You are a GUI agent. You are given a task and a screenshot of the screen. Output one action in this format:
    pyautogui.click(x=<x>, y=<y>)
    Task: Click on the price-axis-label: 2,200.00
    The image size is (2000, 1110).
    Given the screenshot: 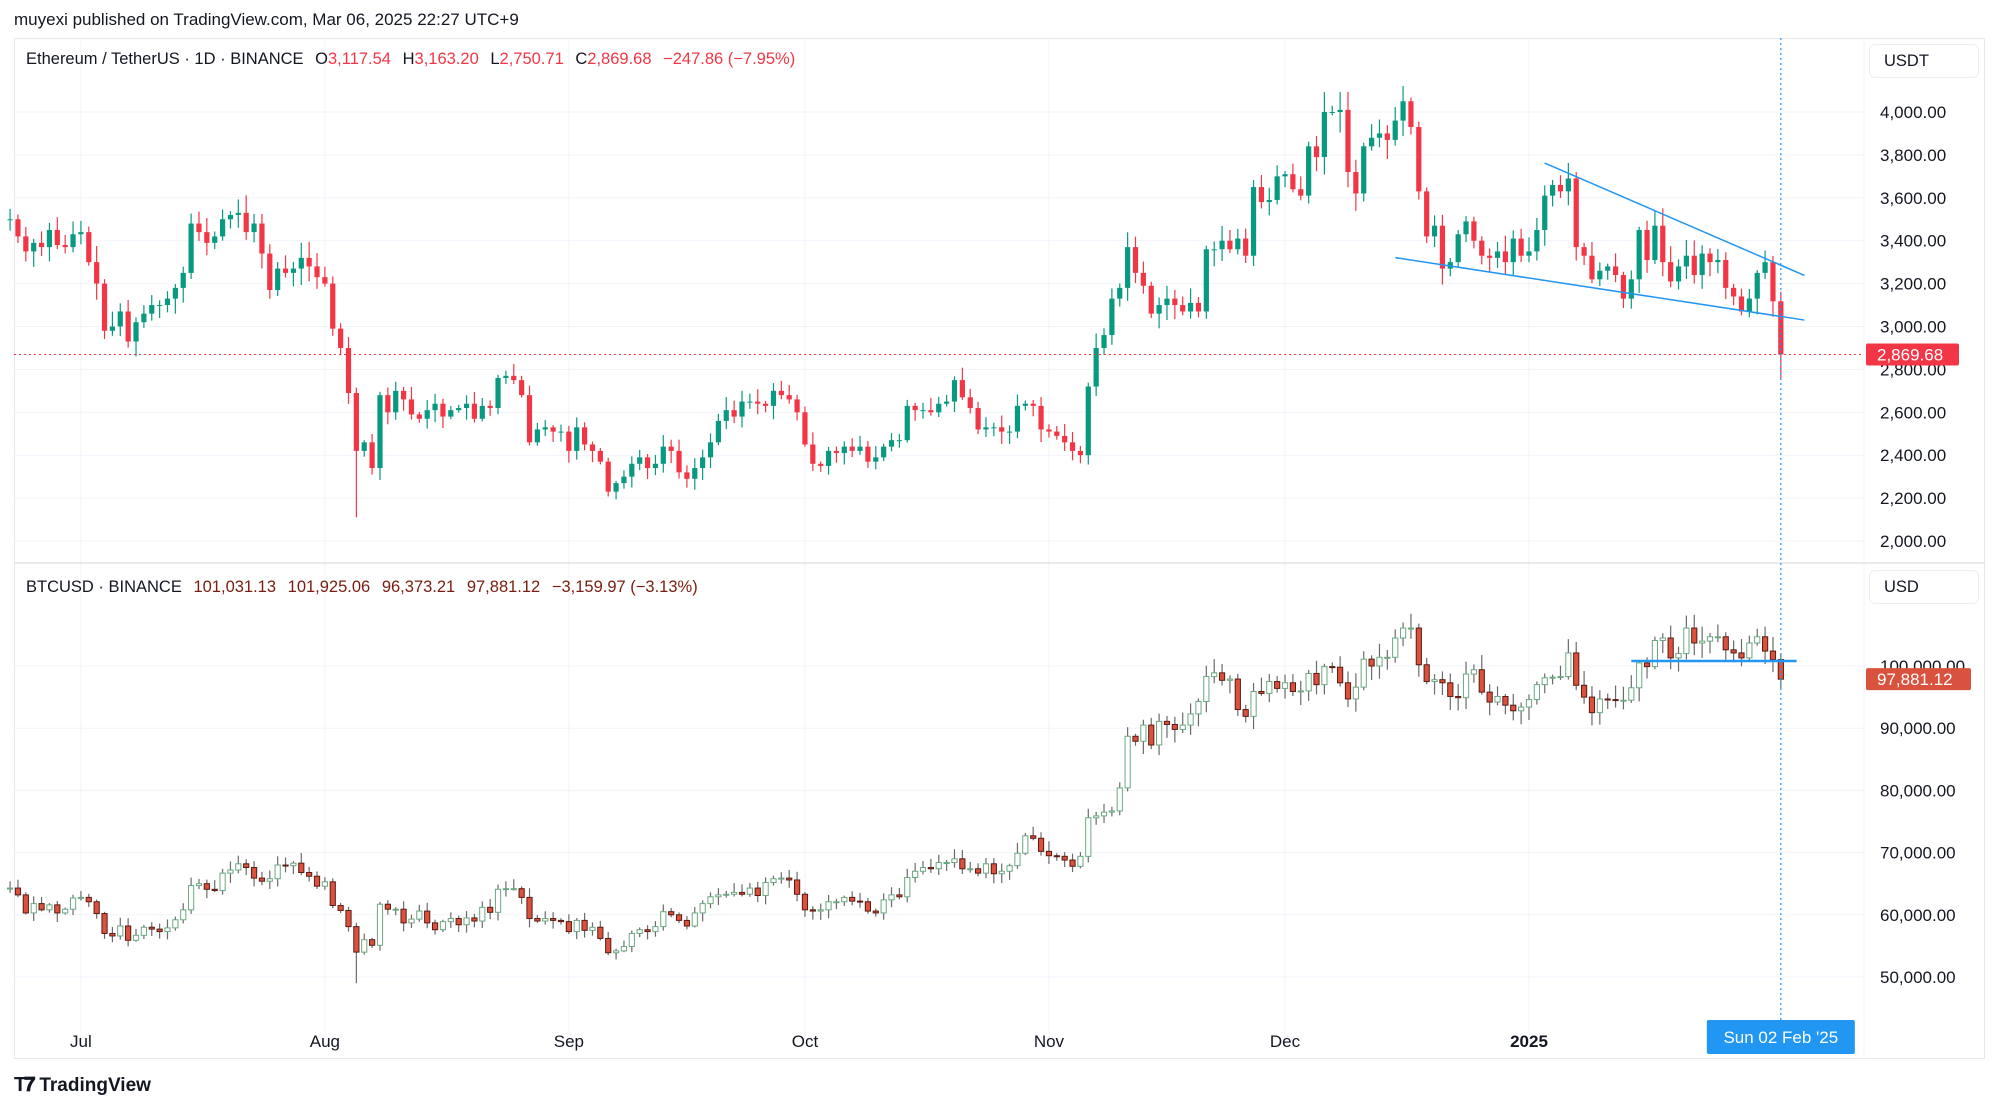 What is the action you would take?
    pyautogui.click(x=1913, y=498)
    